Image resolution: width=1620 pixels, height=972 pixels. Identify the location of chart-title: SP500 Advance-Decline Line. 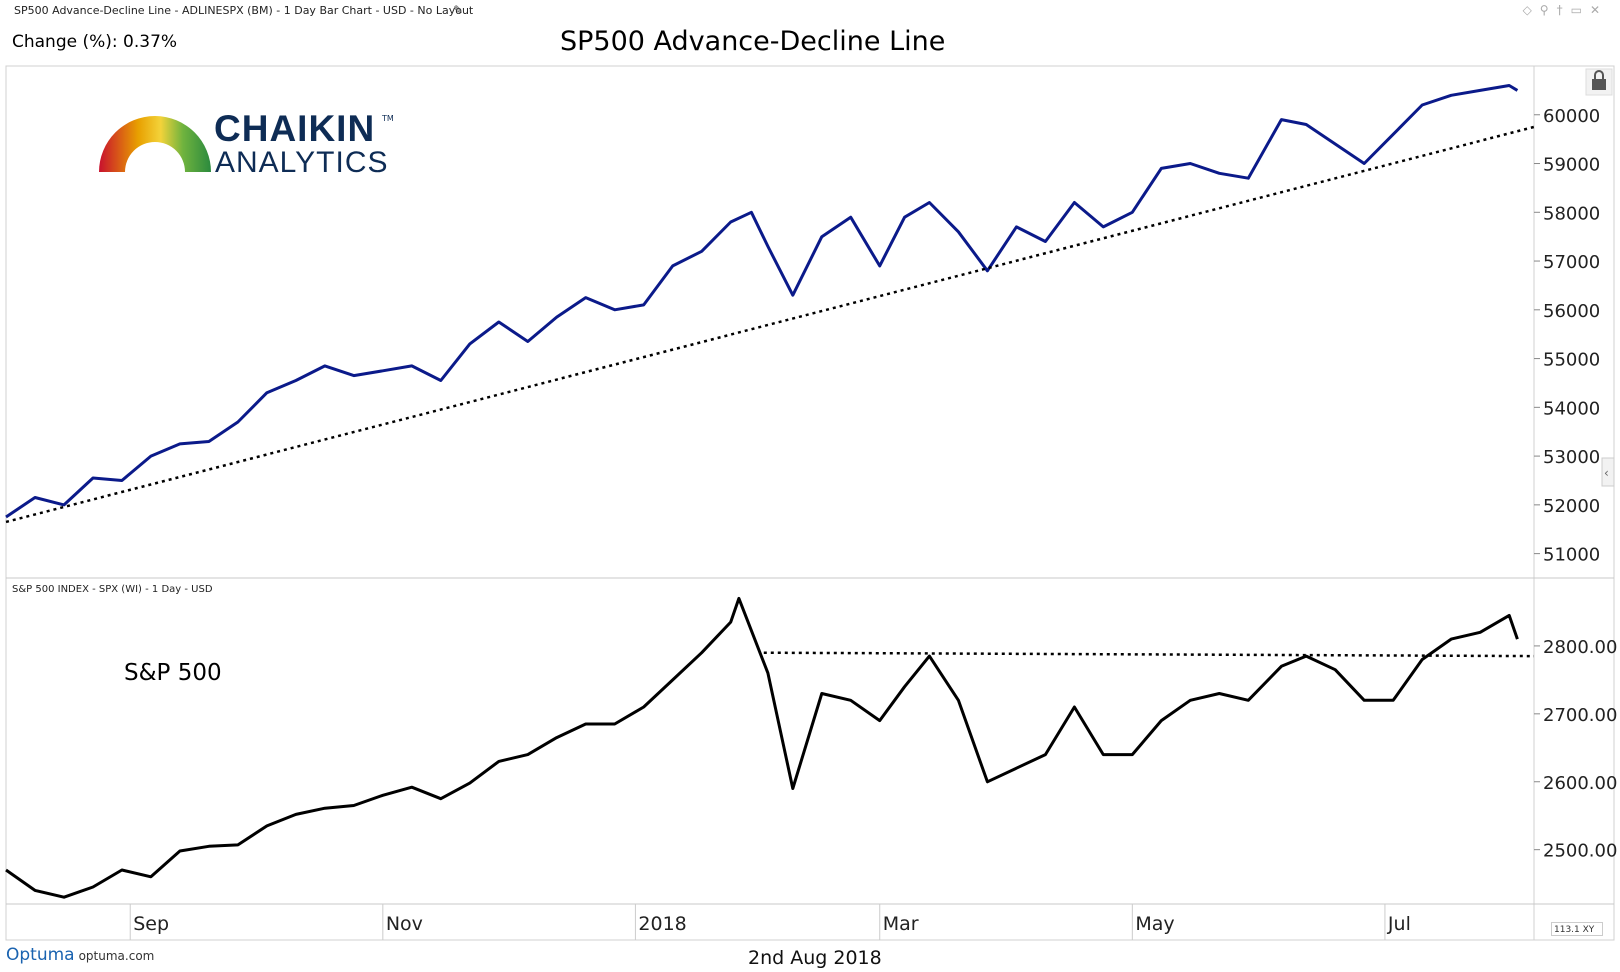
(753, 41).